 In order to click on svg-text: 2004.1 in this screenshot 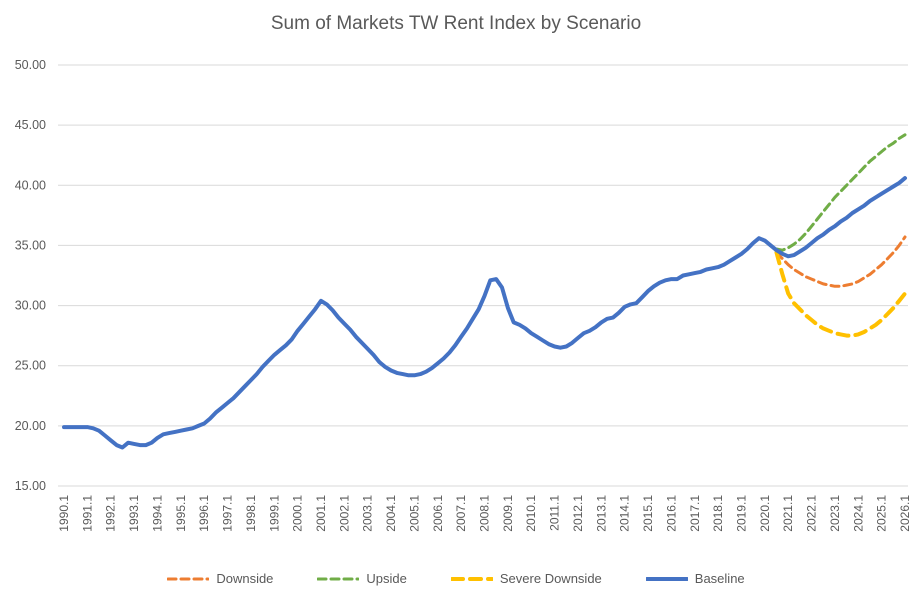, I will do `click(391, 513)`.